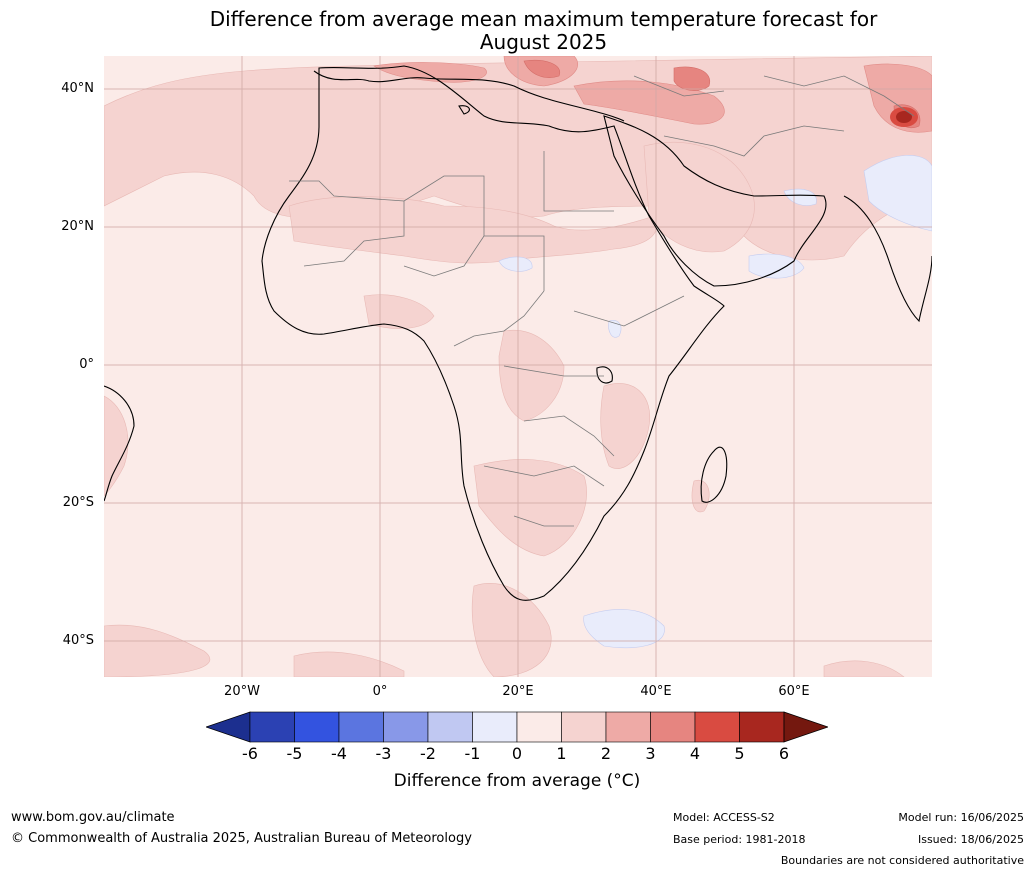 This screenshot has width=1035, height=873. I want to click on lat-label-0: 0°, so click(86, 364).